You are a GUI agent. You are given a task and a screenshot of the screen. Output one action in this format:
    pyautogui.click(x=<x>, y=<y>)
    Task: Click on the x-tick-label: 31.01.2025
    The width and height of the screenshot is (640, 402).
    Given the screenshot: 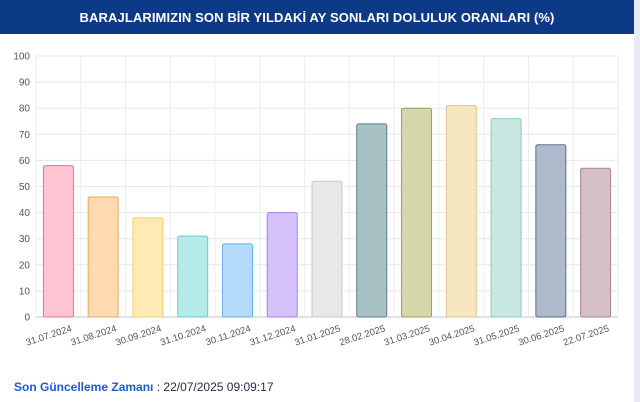 What is the action you would take?
    pyautogui.click(x=317, y=335)
    